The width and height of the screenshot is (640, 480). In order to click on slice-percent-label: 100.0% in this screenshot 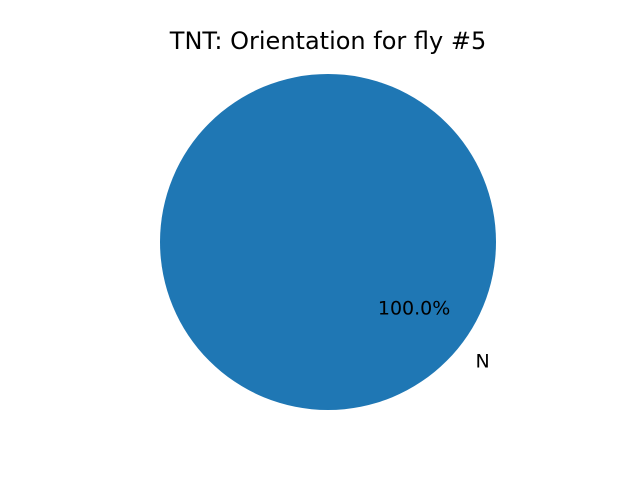, I will do `click(414, 309)`.